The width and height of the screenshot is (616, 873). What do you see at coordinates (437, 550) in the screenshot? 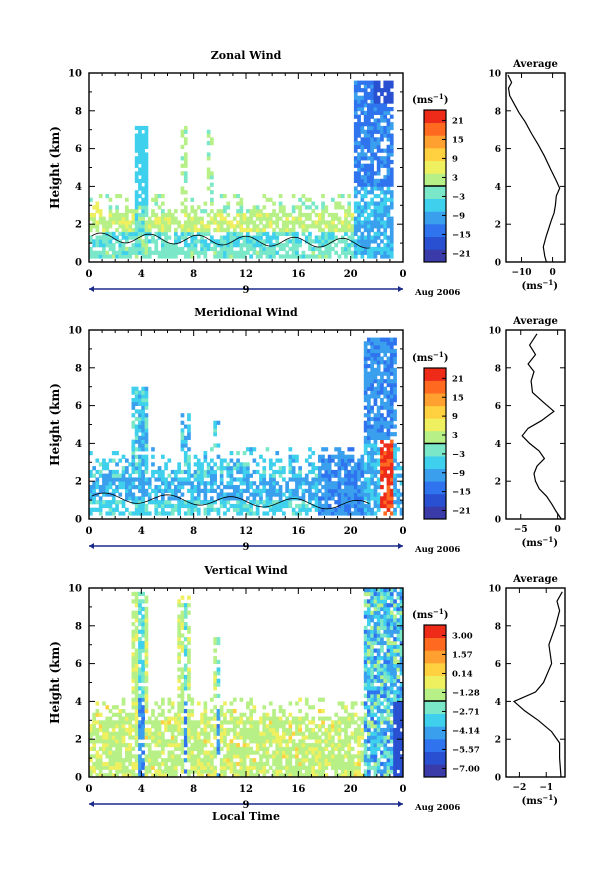
I see `date-label: Aug 2006` at bounding box center [437, 550].